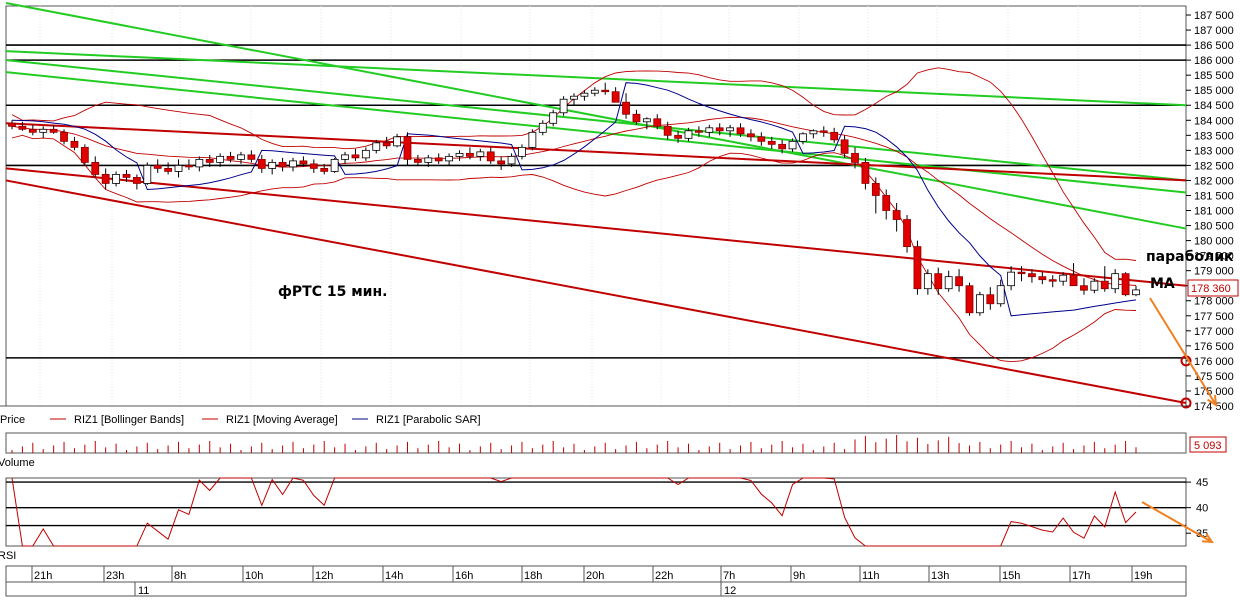 The image size is (1240, 600). Describe the element at coordinates (282, 420) in the screenshot. I see `legend-entry: RIZ1 [Moving Average]` at that location.